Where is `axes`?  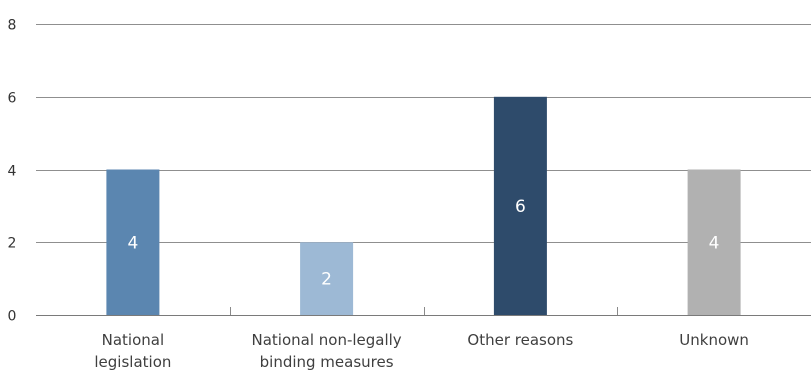 axes is located at coordinates (423, 311).